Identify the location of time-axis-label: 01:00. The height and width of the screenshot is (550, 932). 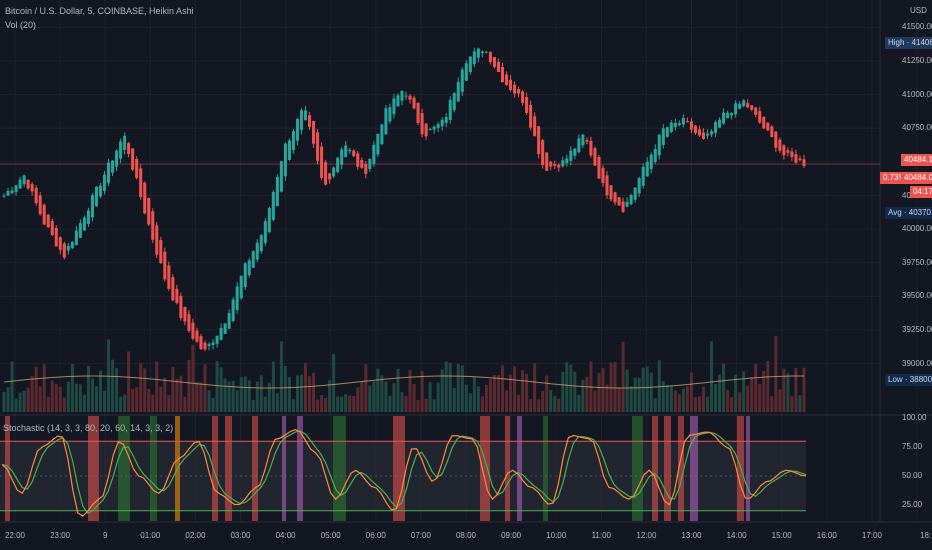
(150, 535).